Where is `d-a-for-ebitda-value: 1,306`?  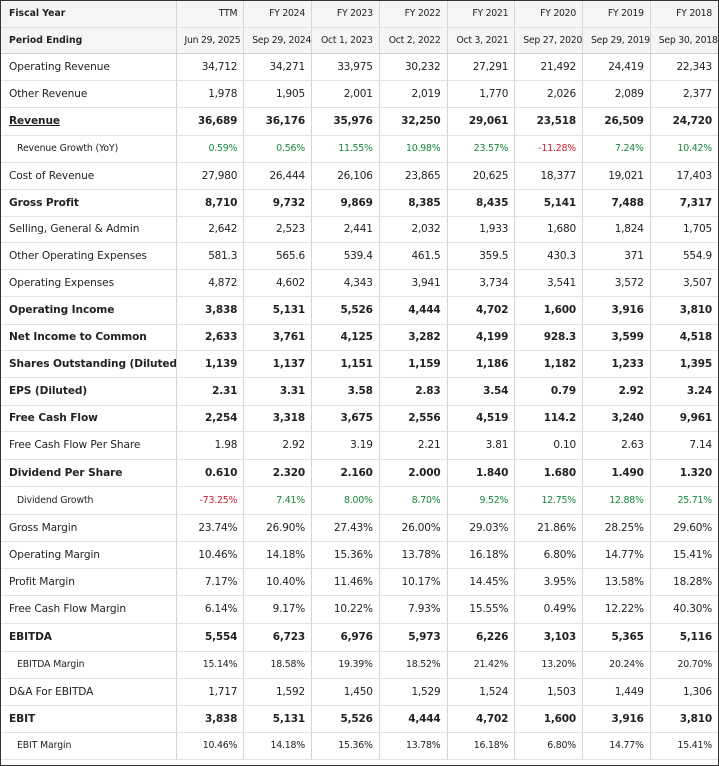
d-a-for-ebitda-value: 1,306 is located at coordinates (684, 692).